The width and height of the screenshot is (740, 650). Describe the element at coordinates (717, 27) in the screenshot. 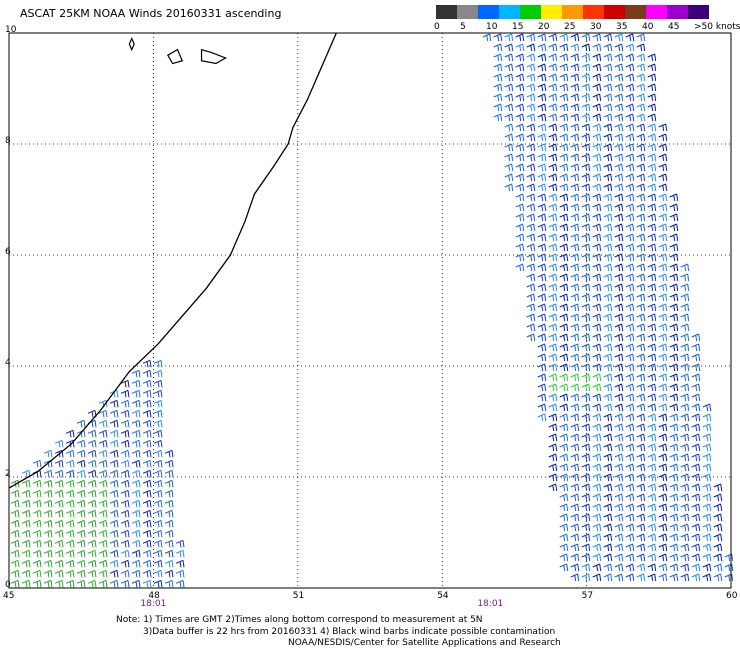

I see `legend-label: >50 knots` at that location.